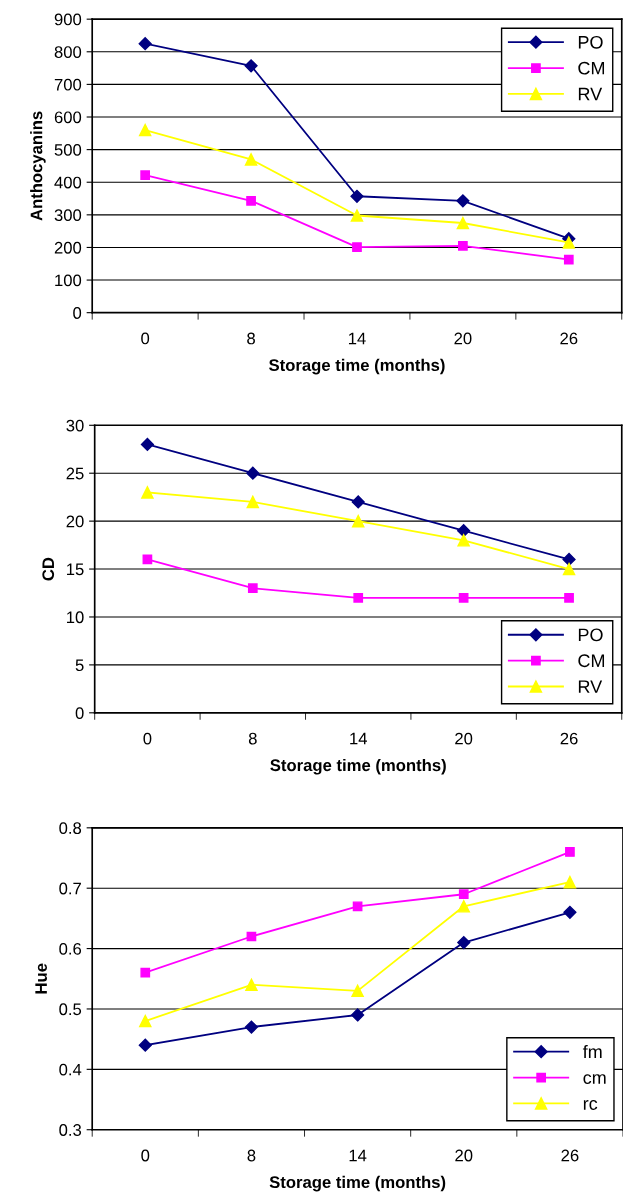 The width and height of the screenshot is (623, 1198). What do you see at coordinates (70, 828) in the screenshot?
I see `y-tick-label: 0.8` at bounding box center [70, 828].